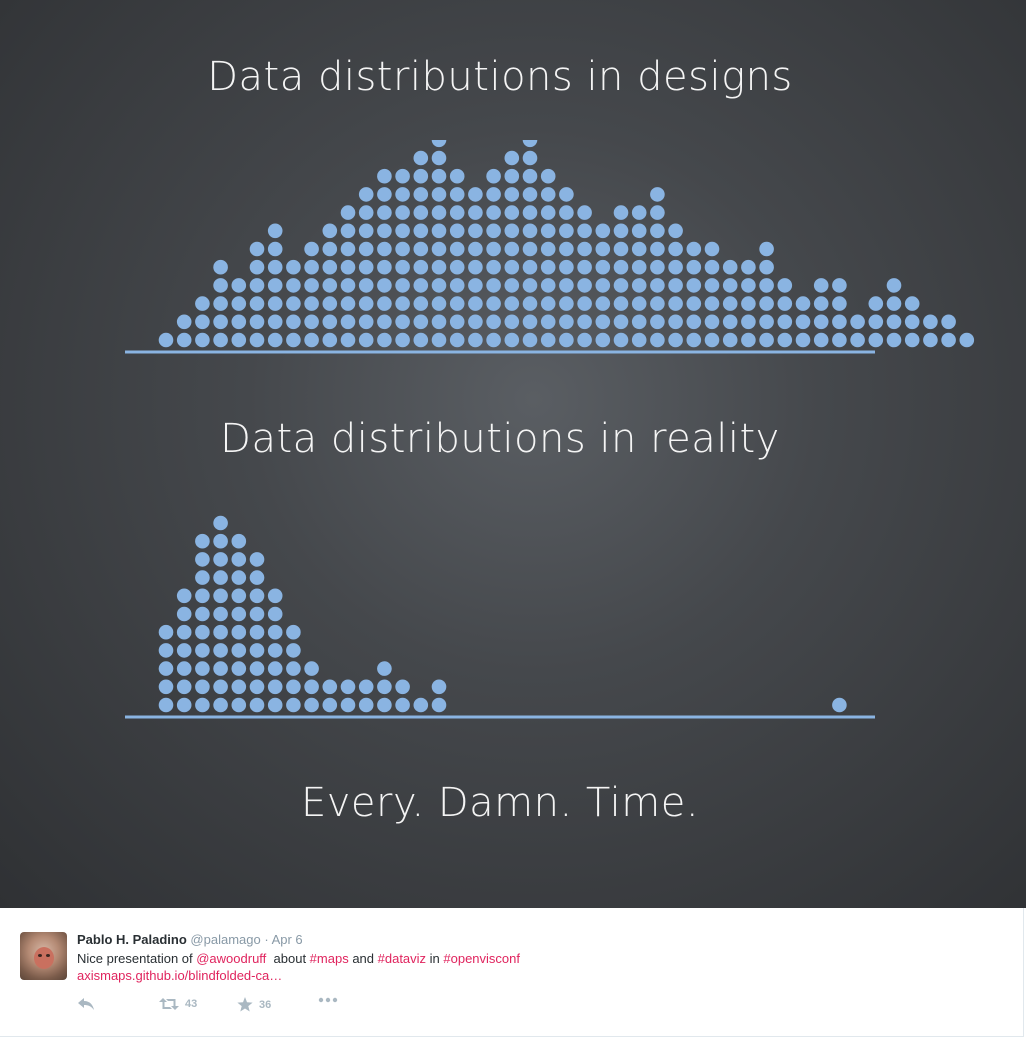 The height and width of the screenshot is (1040, 1026). What do you see at coordinates (329, 958) in the screenshot?
I see `hashtag-maps-link: #maps` at bounding box center [329, 958].